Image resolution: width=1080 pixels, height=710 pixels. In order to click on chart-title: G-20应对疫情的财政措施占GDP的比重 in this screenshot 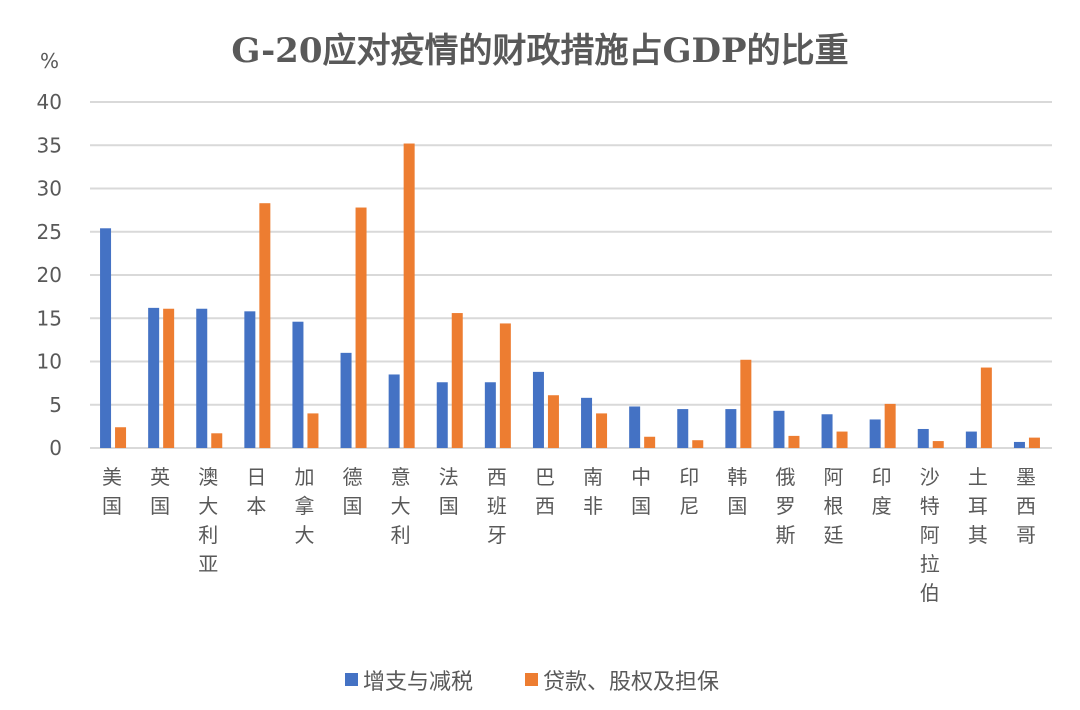, I will do `click(539, 51)`.